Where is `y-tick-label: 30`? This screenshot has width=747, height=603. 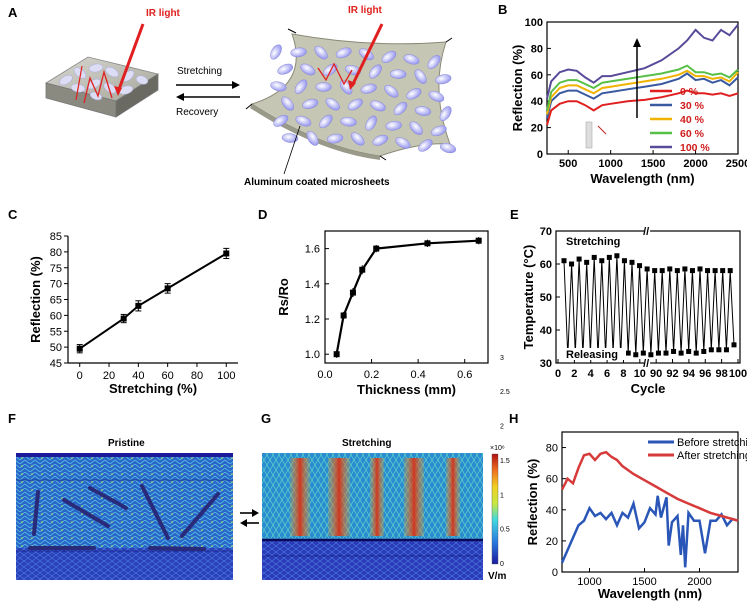
y-tick-label: 30 is located at coordinates (546, 364).